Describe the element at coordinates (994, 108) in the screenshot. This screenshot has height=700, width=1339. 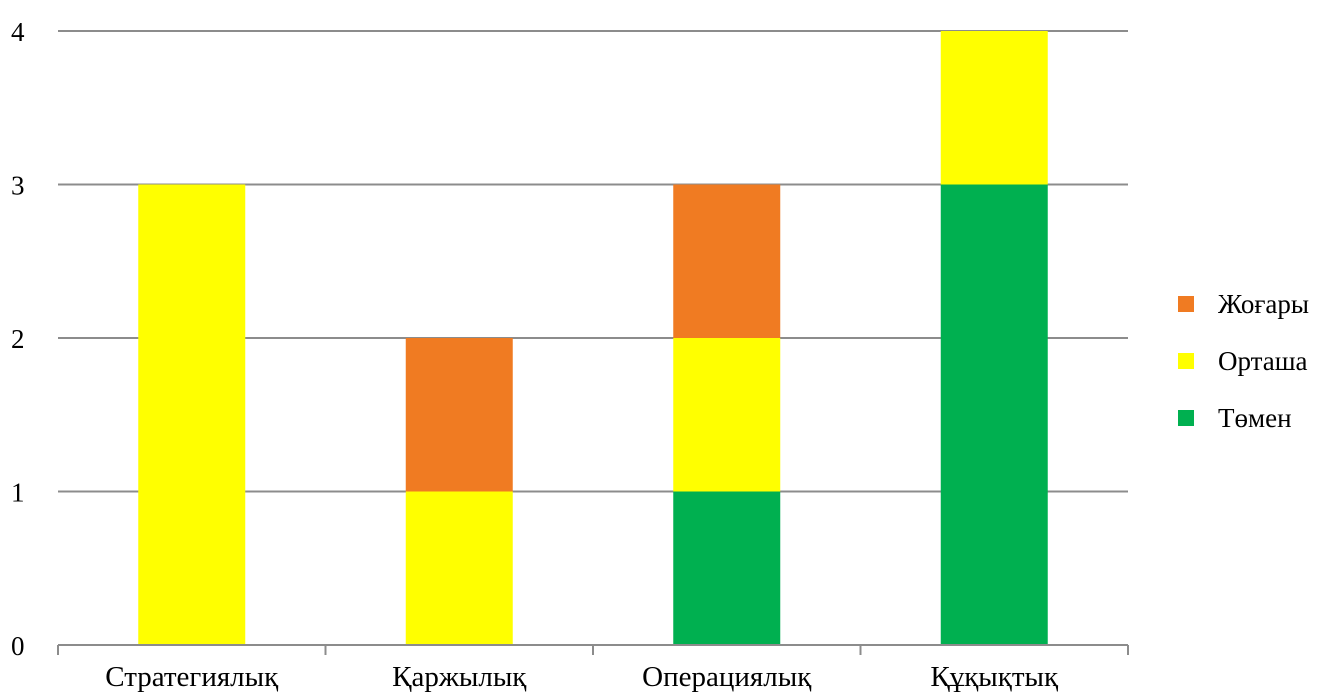
I see `bar-segment-3-Орташа` at that location.